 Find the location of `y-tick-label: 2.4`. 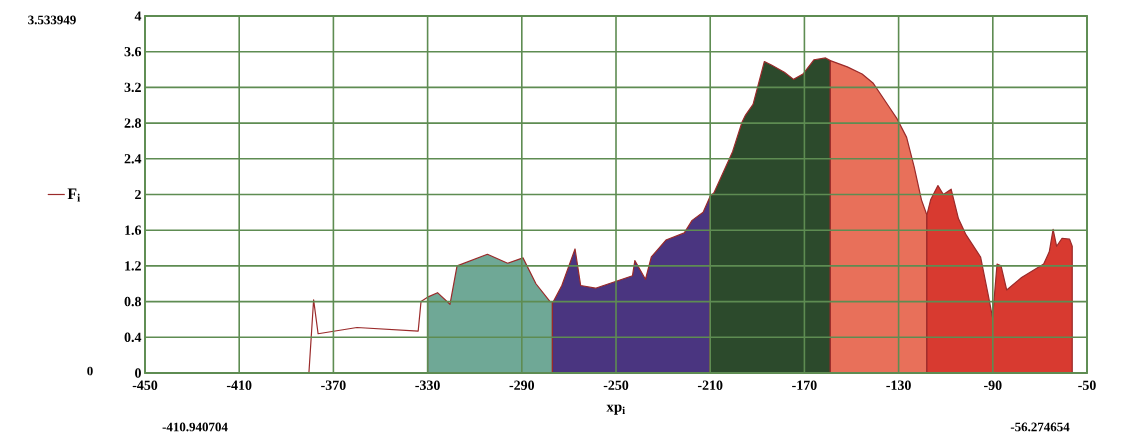

y-tick-label: 2.4 is located at coordinates (133, 159).